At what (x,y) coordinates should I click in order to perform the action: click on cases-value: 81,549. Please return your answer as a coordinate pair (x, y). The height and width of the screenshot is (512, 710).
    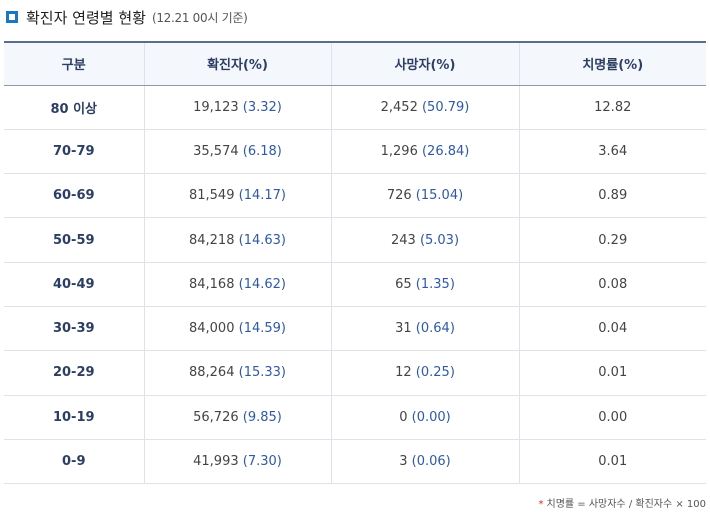
    Looking at the image, I should click on (211, 196).